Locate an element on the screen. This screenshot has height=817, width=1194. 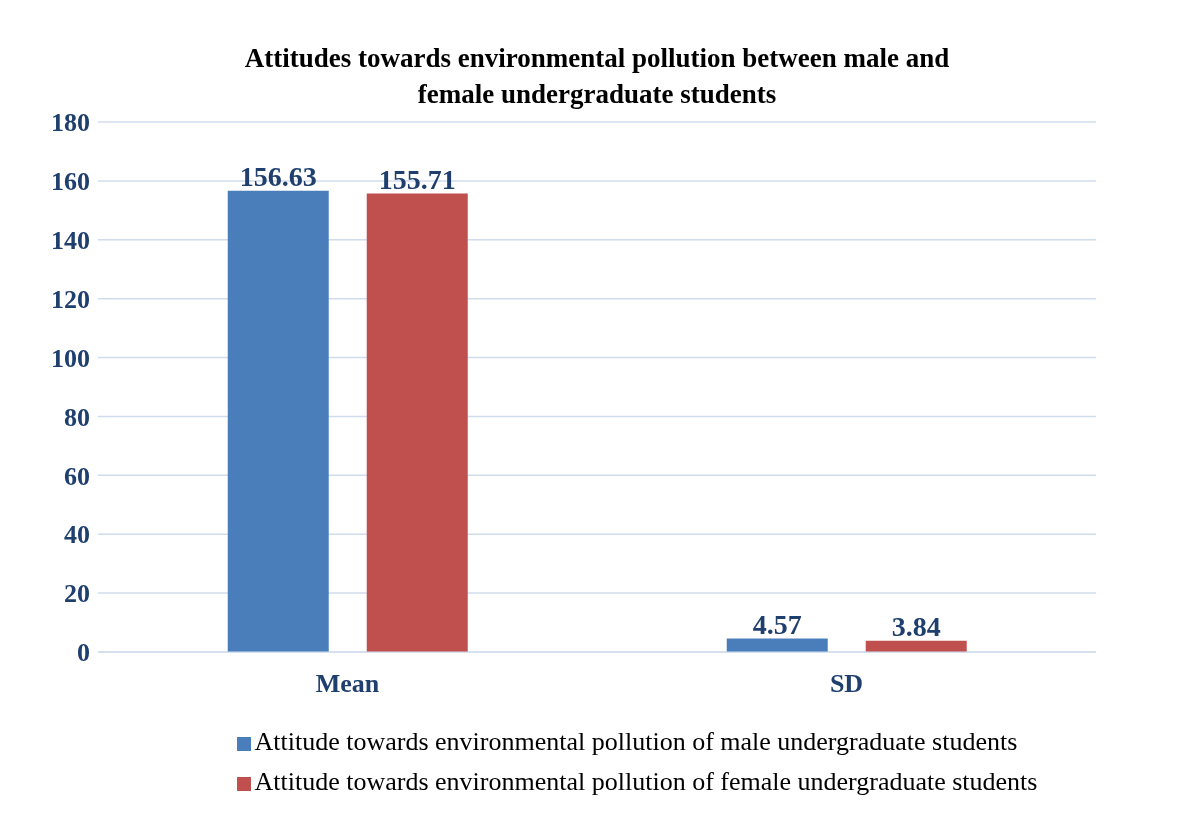
x-tick-label: SD is located at coordinates (846, 684).